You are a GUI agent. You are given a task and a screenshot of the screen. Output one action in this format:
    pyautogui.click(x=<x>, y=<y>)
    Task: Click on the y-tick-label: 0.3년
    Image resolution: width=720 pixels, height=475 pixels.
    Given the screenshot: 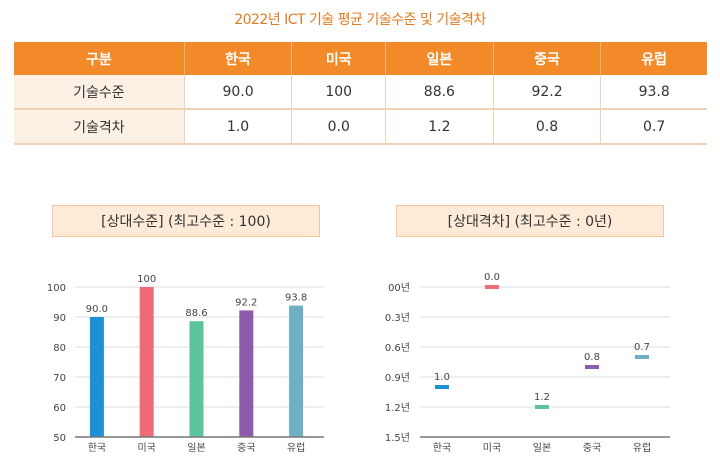 What is the action you would take?
    pyautogui.click(x=397, y=318)
    